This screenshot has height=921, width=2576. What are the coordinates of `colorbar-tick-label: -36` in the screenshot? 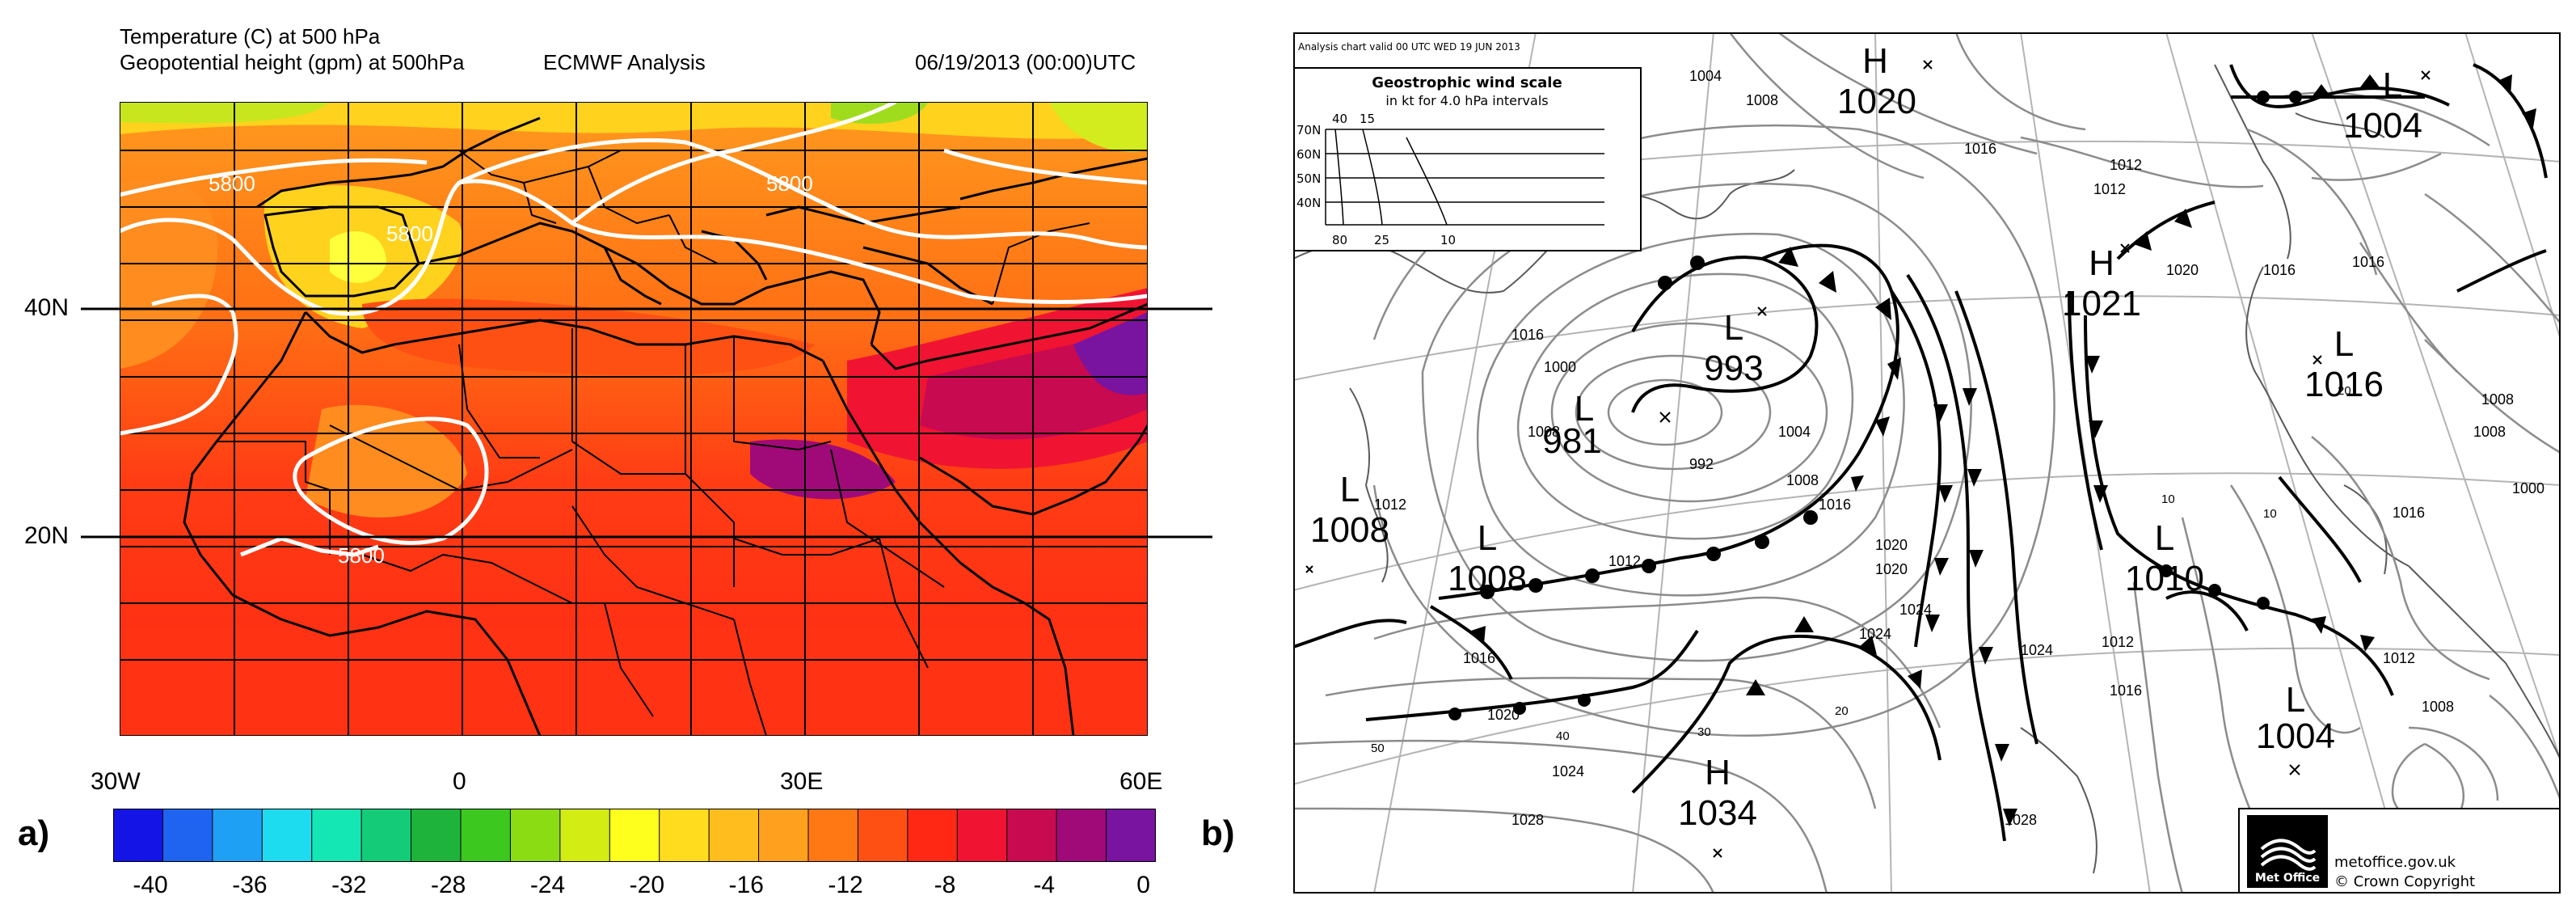 It's located at (250, 885).